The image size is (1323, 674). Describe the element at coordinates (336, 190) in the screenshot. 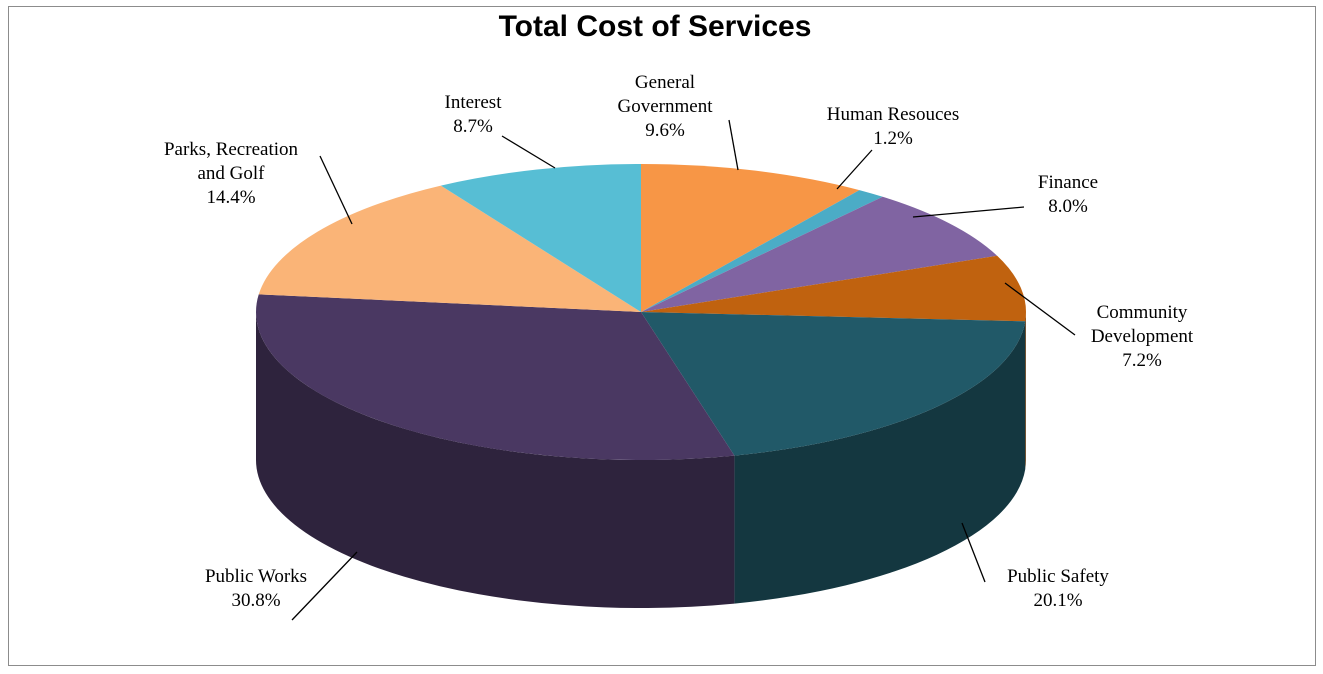

I see `leader-line-parks-recreation-and-golf` at that location.